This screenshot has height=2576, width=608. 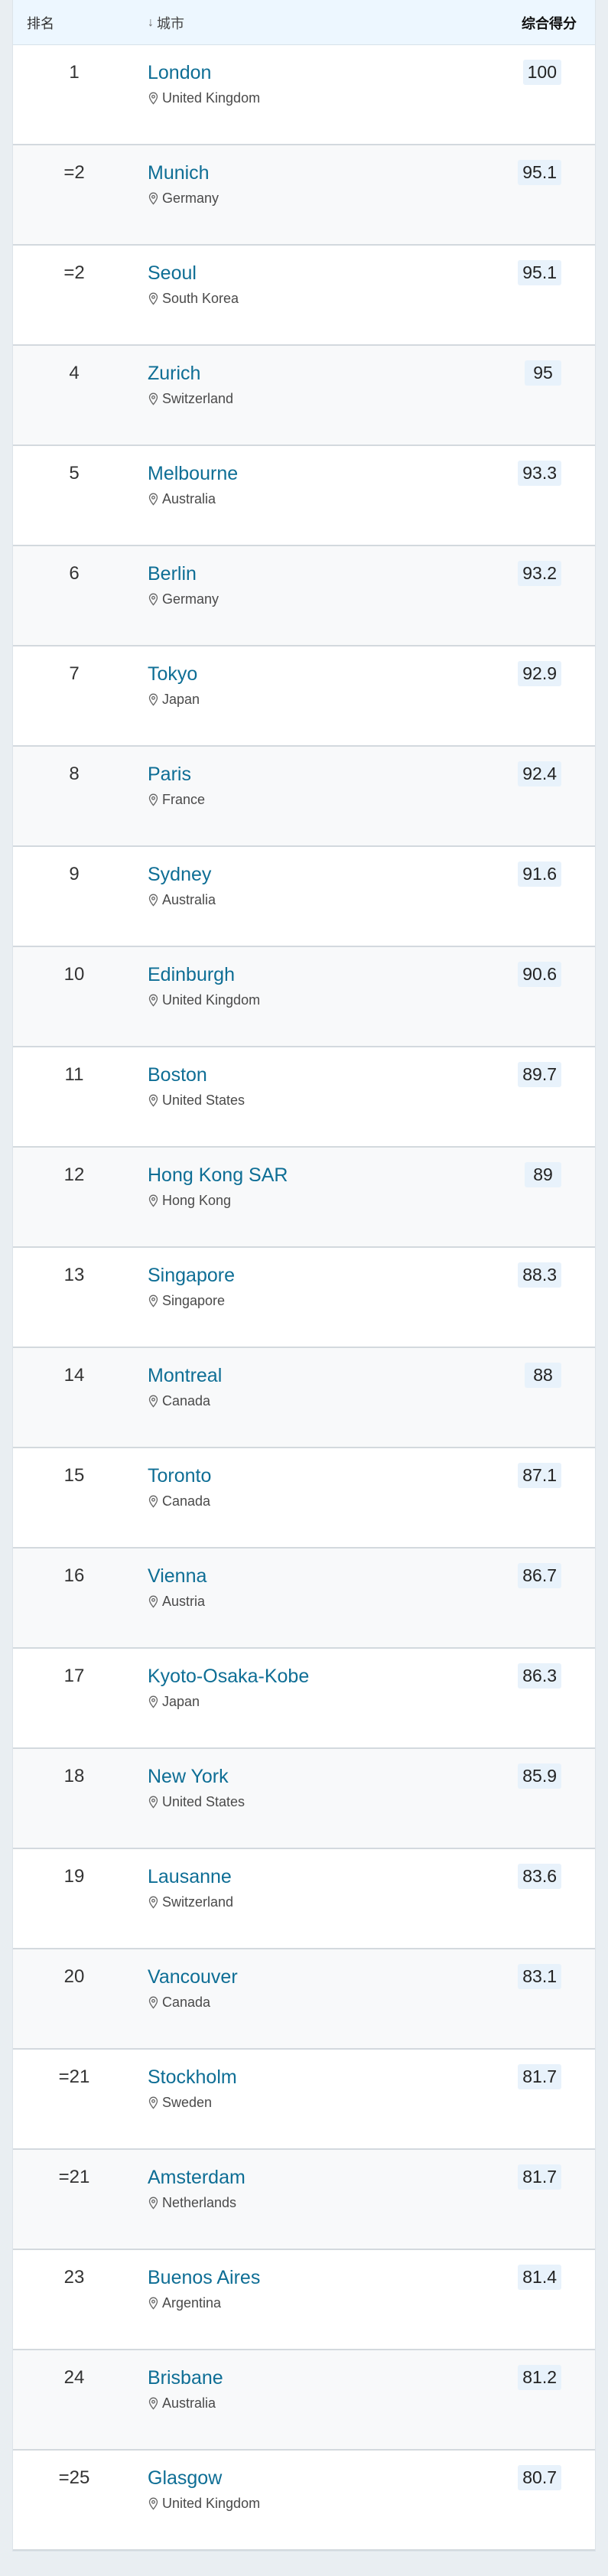 I want to click on city-cell: Seoul South Korea, so click(x=194, y=285).